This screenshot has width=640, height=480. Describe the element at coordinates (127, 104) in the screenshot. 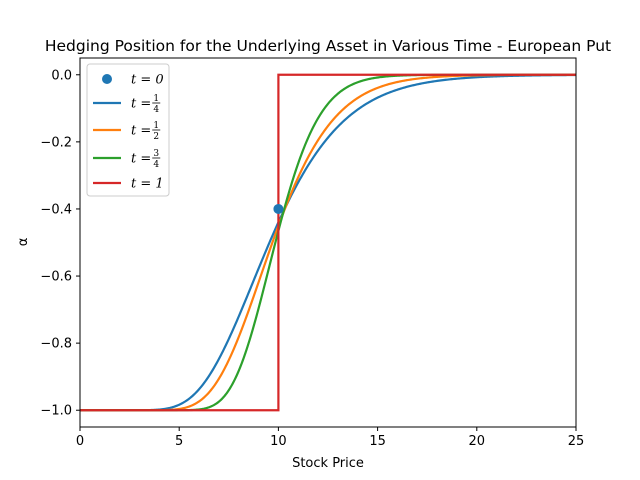

I see `legend-entry-1: t = 14` at that location.